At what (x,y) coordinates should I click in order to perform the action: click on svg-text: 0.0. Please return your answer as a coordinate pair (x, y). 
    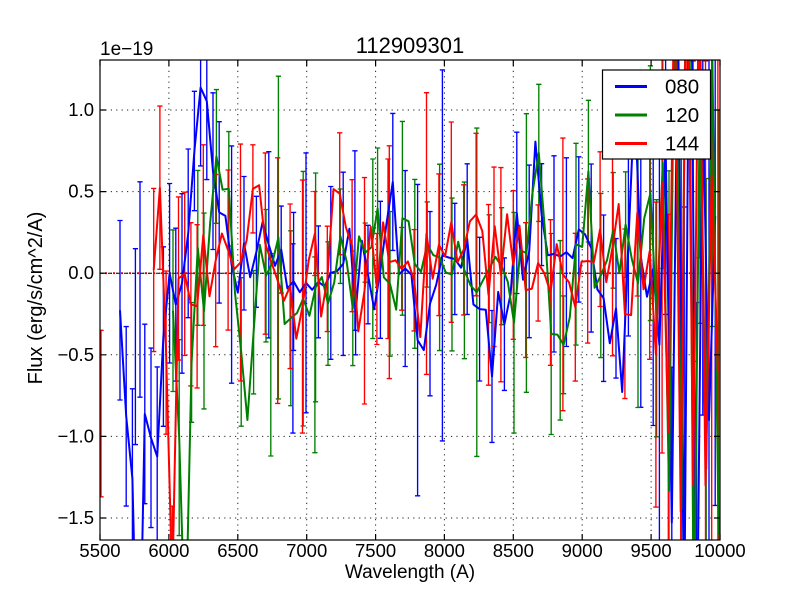
    Looking at the image, I should click on (81, 272).